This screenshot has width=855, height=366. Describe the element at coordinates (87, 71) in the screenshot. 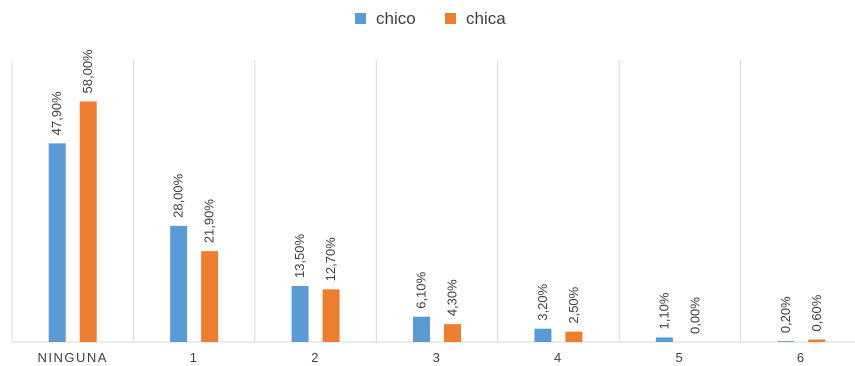

I see `data-label-chica-0: 58,00%` at that location.